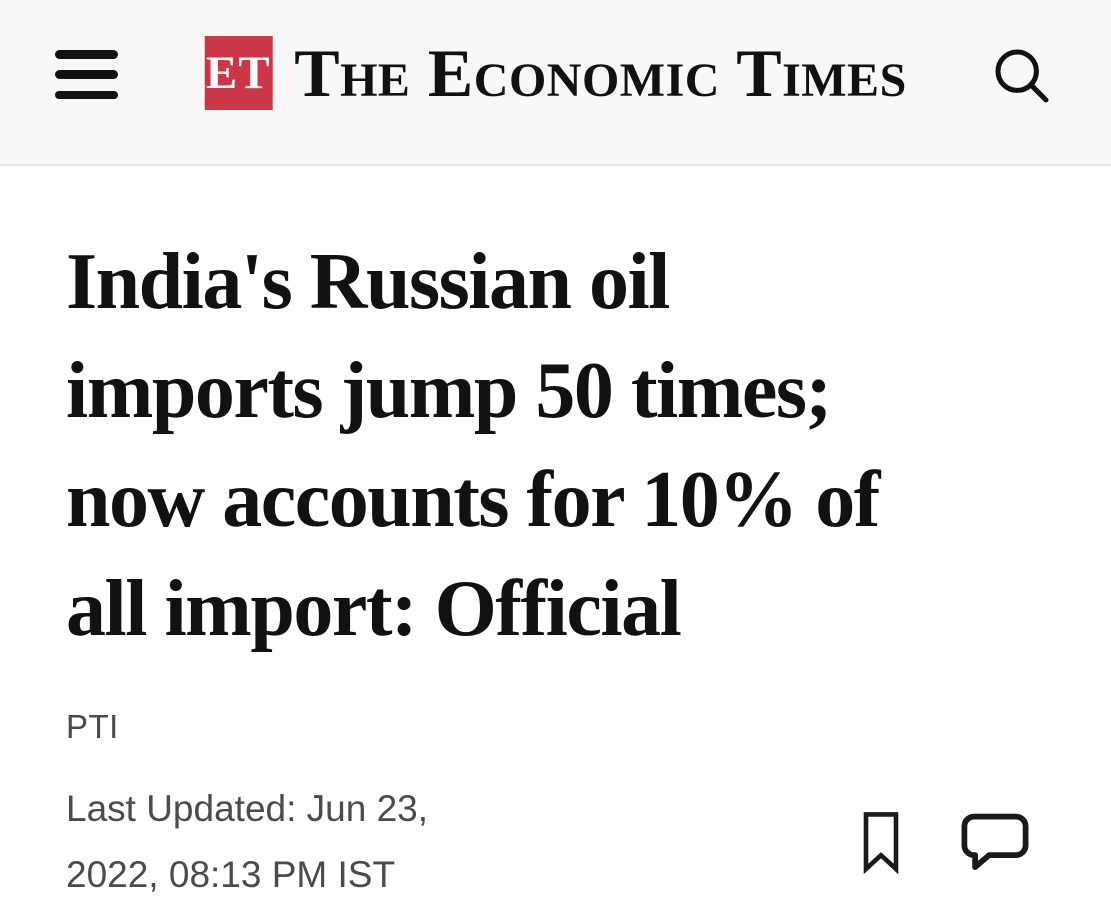 Image resolution: width=1111 pixels, height=910 pixels. What do you see at coordinates (231, 874) in the screenshot?
I see `last-updated-line: 2022, 08:13 PM IST` at bounding box center [231, 874].